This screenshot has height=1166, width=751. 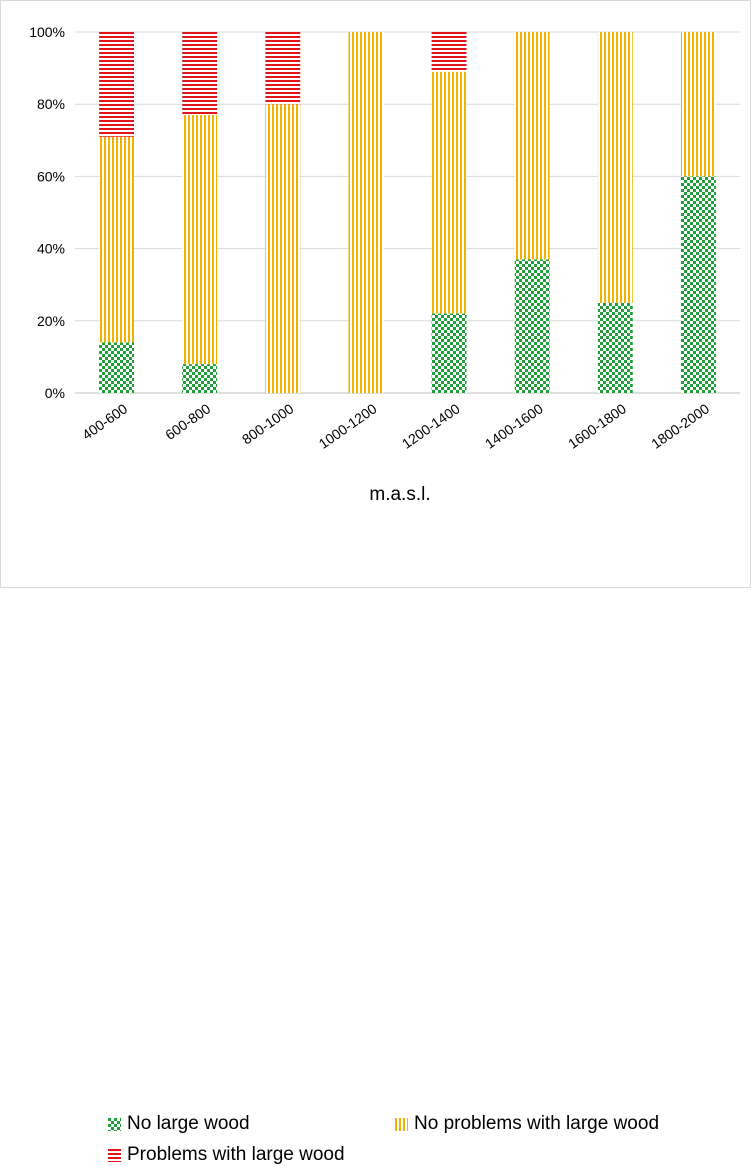 I want to click on y-tick-label: 0%, so click(x=55, y=393).